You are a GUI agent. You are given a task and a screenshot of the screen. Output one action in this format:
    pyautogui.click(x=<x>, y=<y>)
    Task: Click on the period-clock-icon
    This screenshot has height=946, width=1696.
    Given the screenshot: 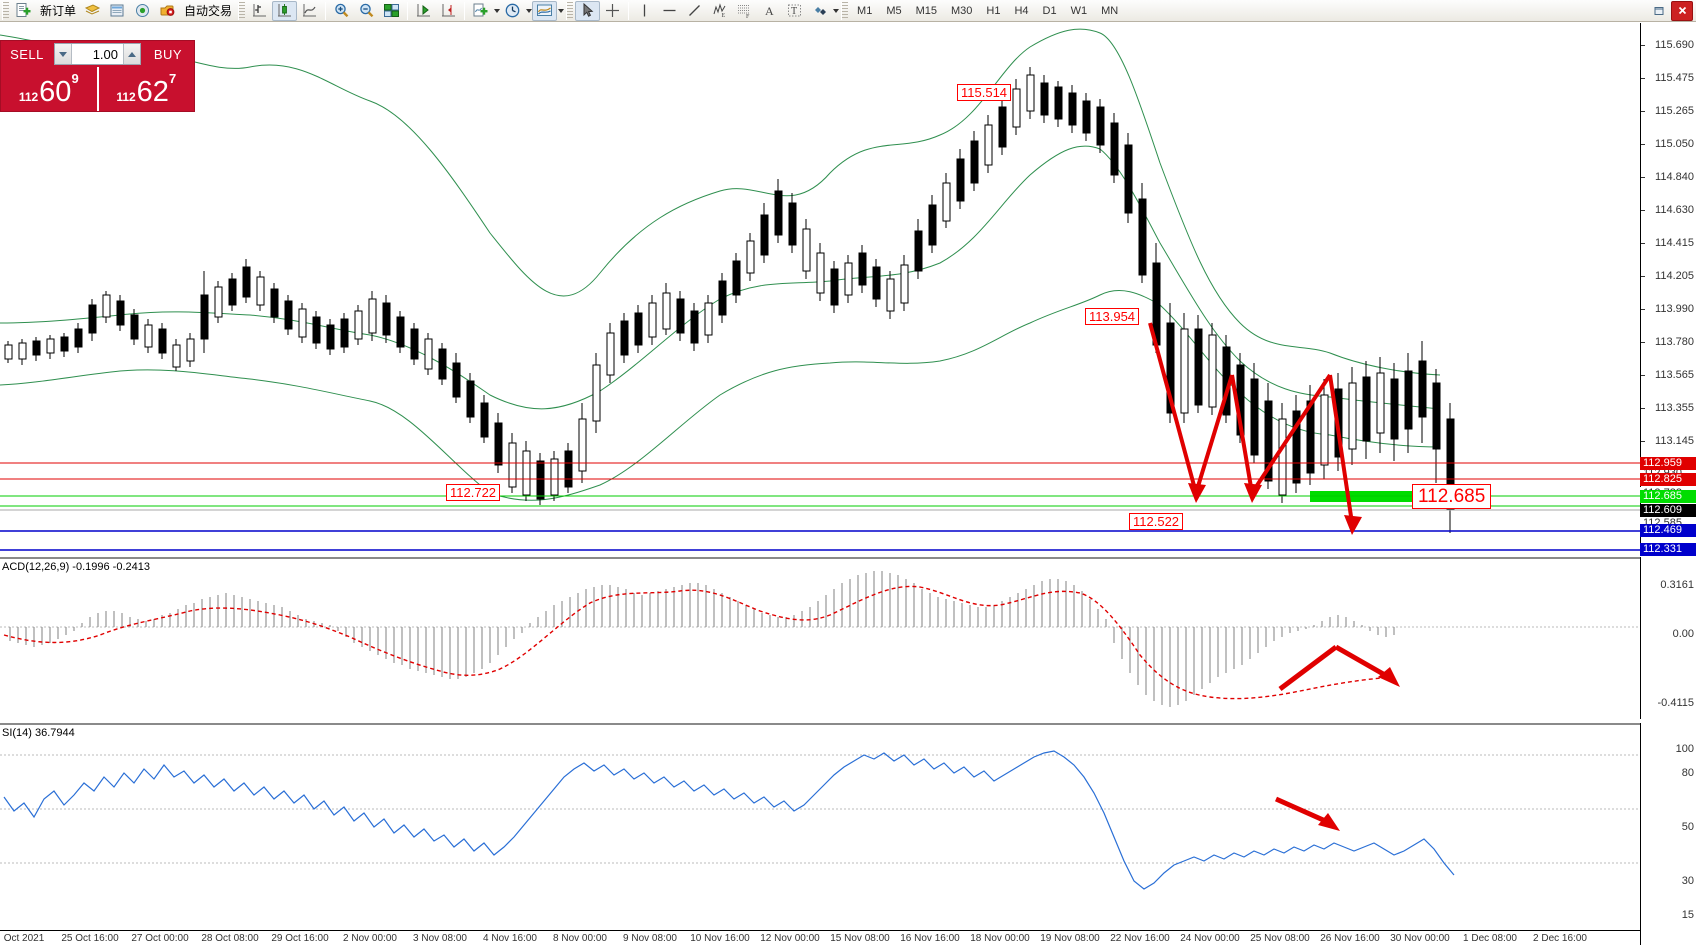 What is the action you would take?
    pyautogui.click(x=512, y=11)
    